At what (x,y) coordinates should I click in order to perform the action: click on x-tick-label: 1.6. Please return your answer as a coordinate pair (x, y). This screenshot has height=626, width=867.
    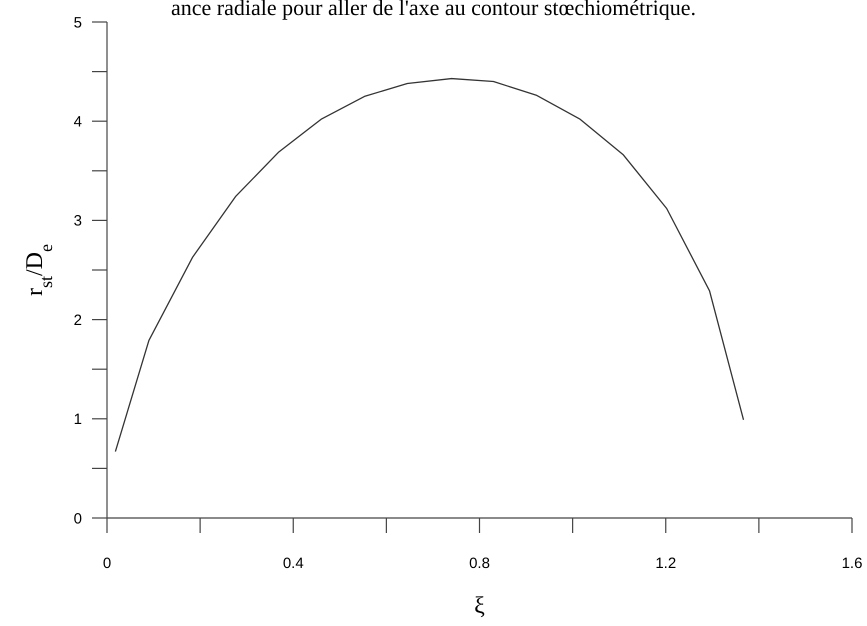
    Looking at the image, I should click on (852, 563).